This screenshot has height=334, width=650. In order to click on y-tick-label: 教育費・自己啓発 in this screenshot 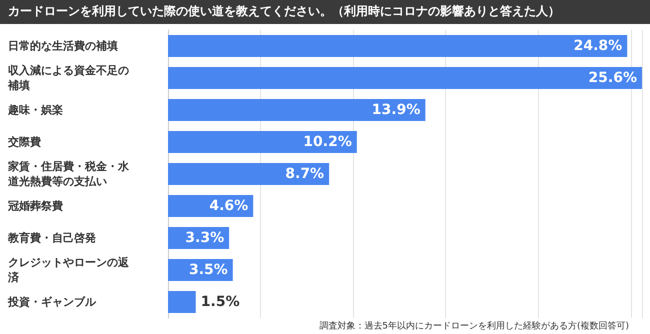, I will do `click(52, 238)`.